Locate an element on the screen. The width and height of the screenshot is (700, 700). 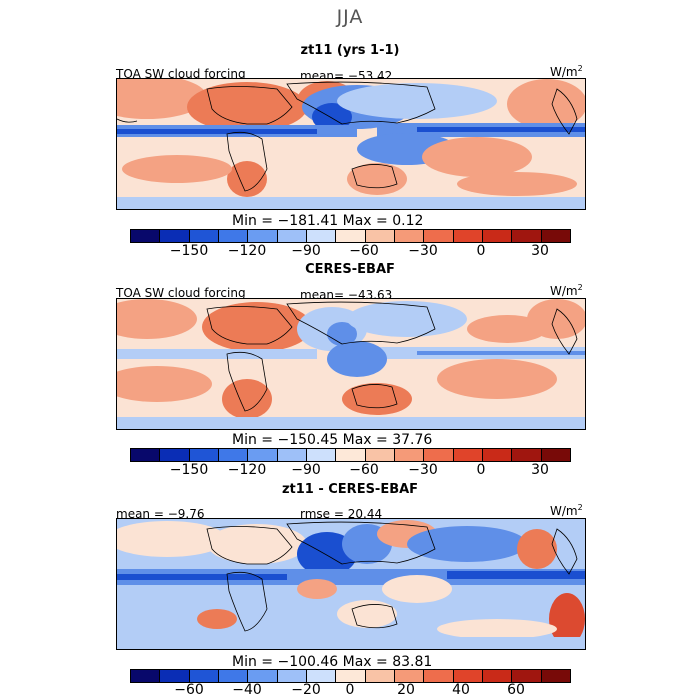
panel-2-min-max: Min = −150.45 Max = 37.76 is located at coordinates (332, 440).